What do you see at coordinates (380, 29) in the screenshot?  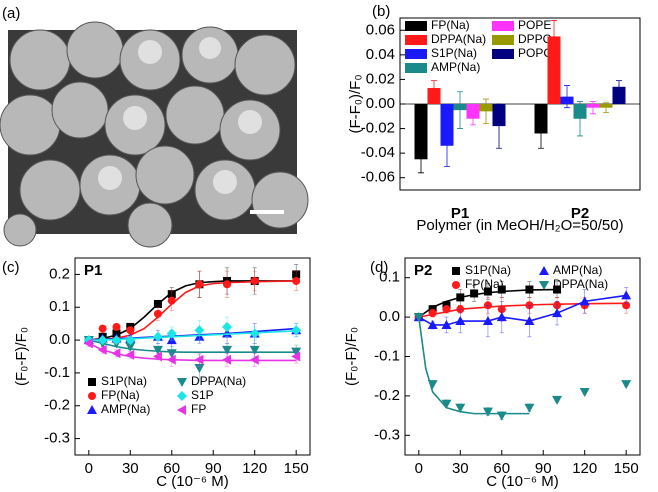 I see `y-tick-label: 0.06` at bounding box center [380, 29].